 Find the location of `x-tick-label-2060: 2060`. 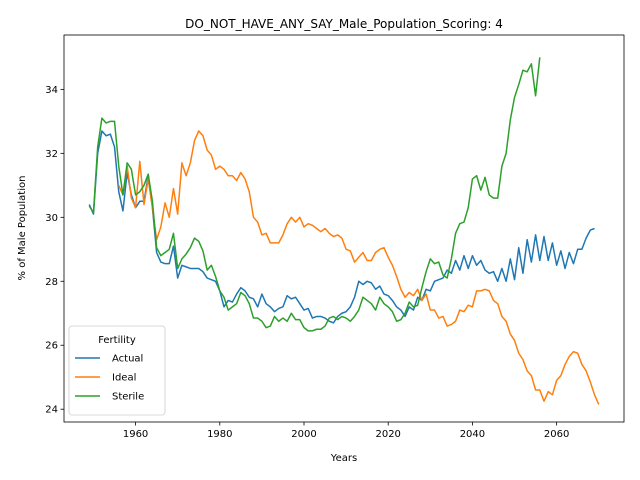

x-tick-label-2060: 2060 is located at coordinates (556, 434).